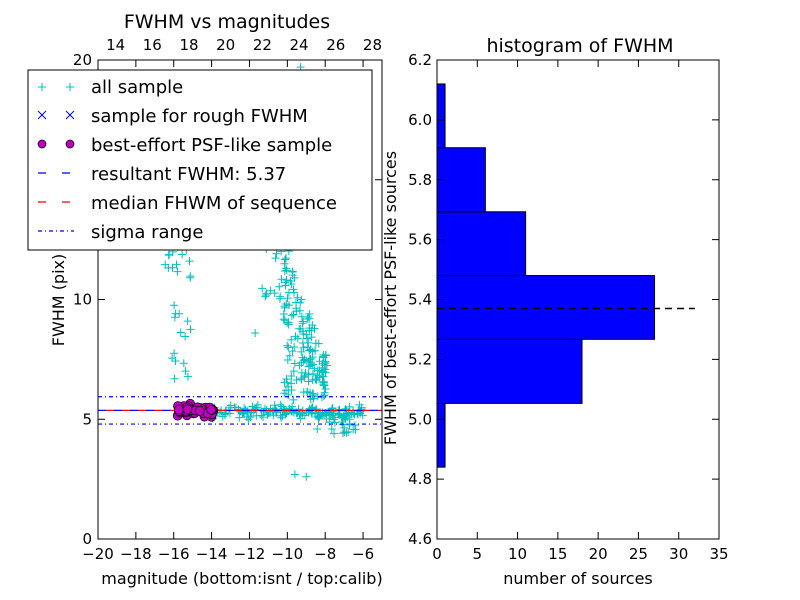 The width and height of the screenshot is (800, 600). Describe the element at coordinates (363, 554) in the screenshot. I see `scatter-x-tick-label: −6` at that location.